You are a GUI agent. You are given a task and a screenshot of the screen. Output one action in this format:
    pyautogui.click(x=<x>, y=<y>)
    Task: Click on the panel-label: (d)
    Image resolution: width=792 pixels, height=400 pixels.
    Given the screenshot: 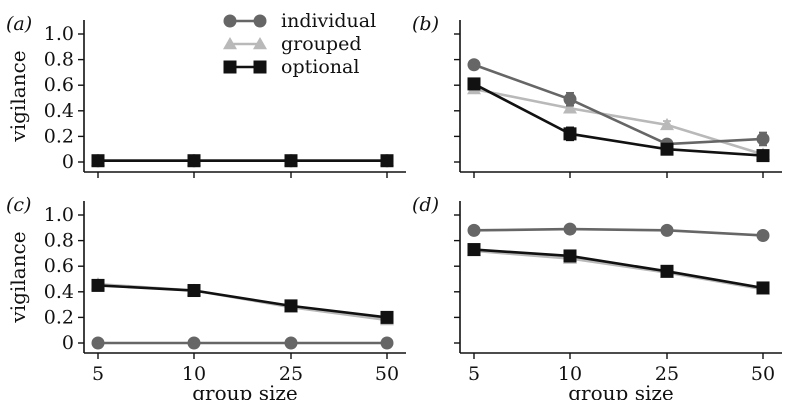 What is the action you would take?
    pyautogui.click(x=425, y=205)
    